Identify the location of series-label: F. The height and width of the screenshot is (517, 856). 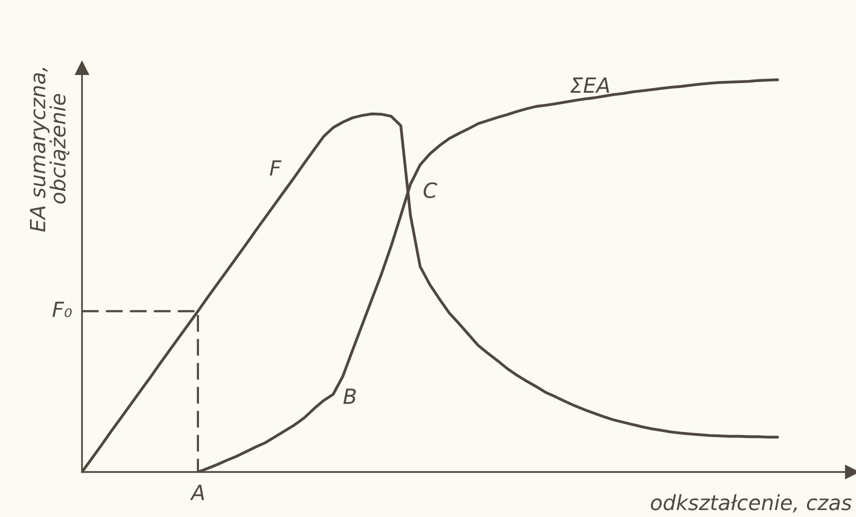
(276, 168).